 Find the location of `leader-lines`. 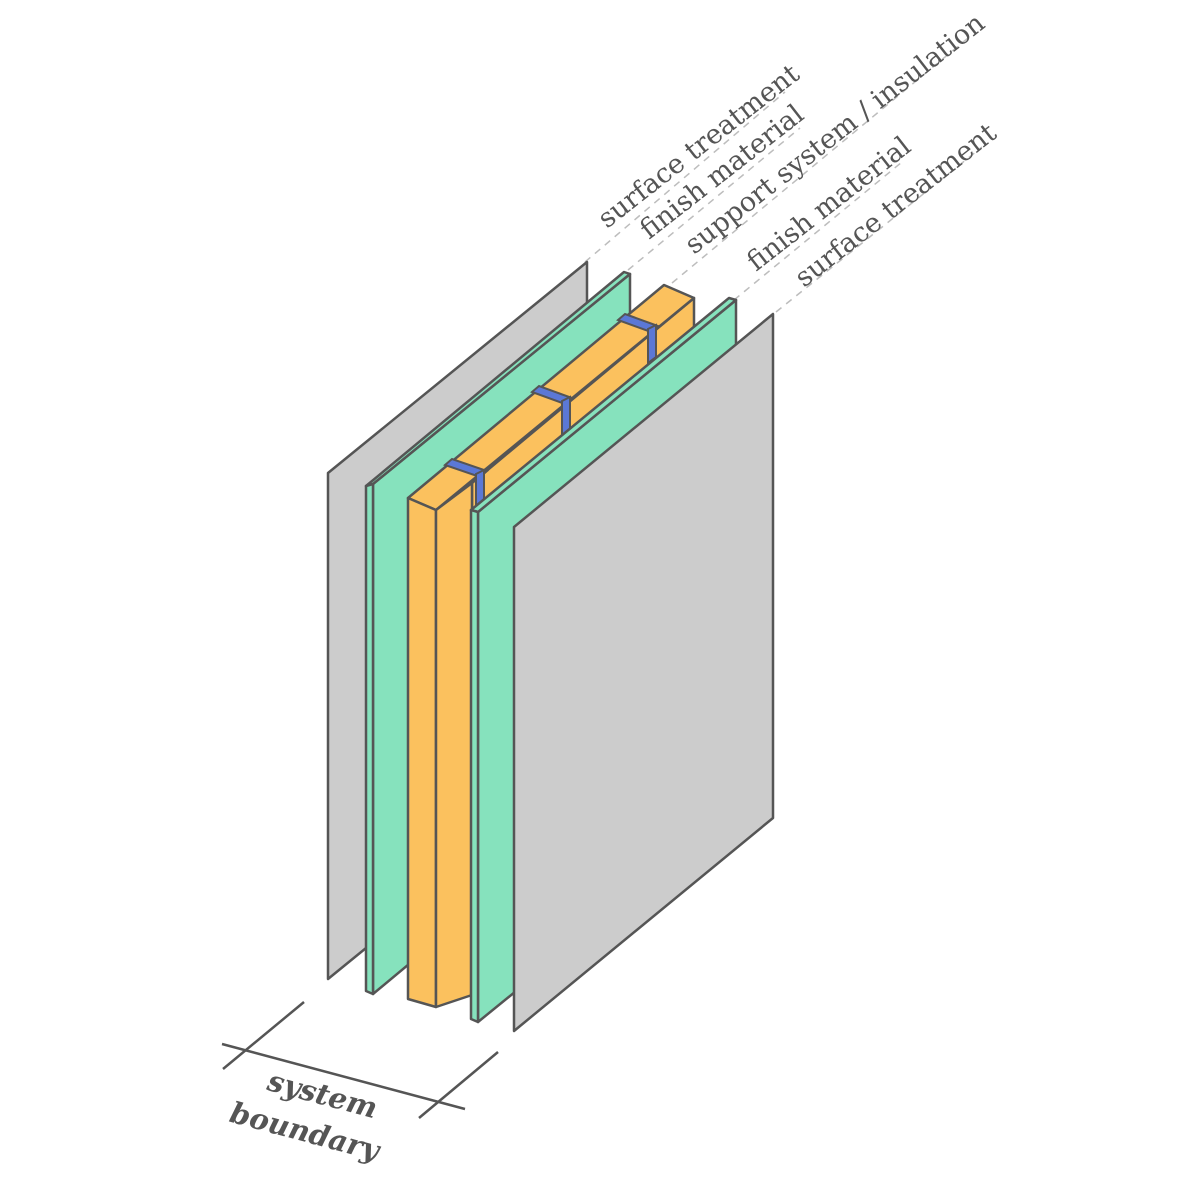

leader-lines is located at coordinates (783, 175).